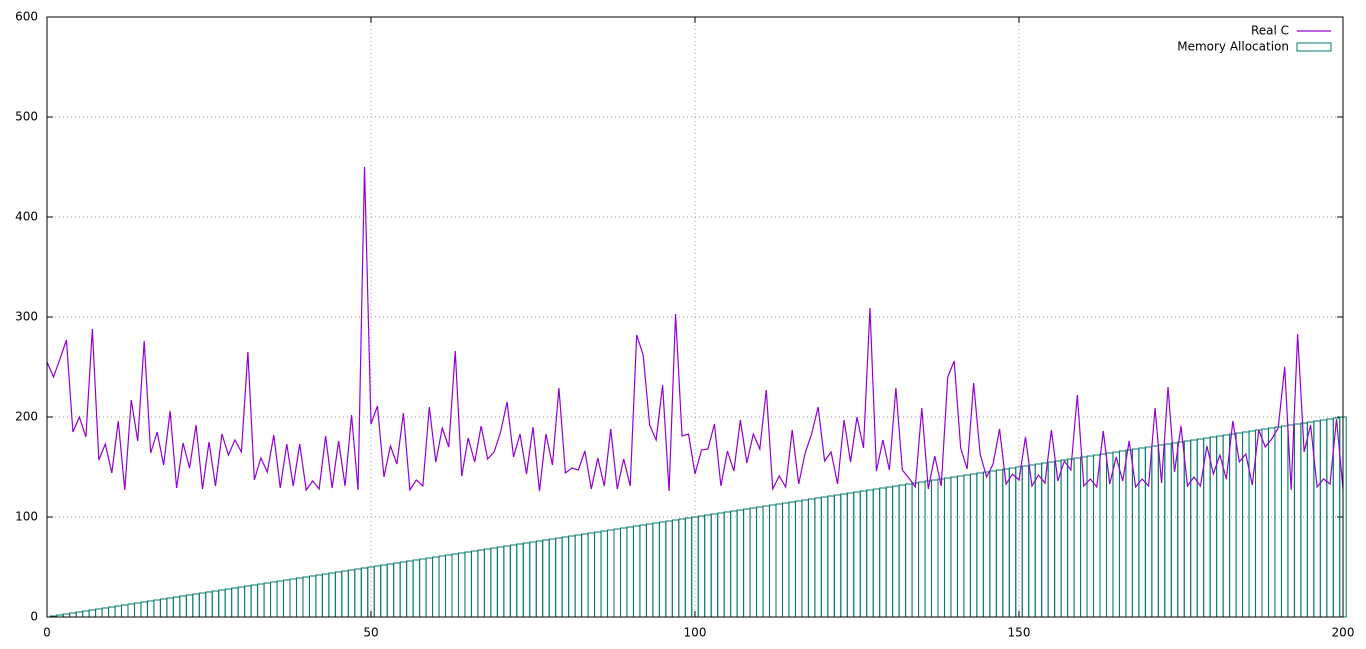 The width and height of the screenshot is (1366, 649). I want to click on x-tick-label: 0, so click(47, 633).